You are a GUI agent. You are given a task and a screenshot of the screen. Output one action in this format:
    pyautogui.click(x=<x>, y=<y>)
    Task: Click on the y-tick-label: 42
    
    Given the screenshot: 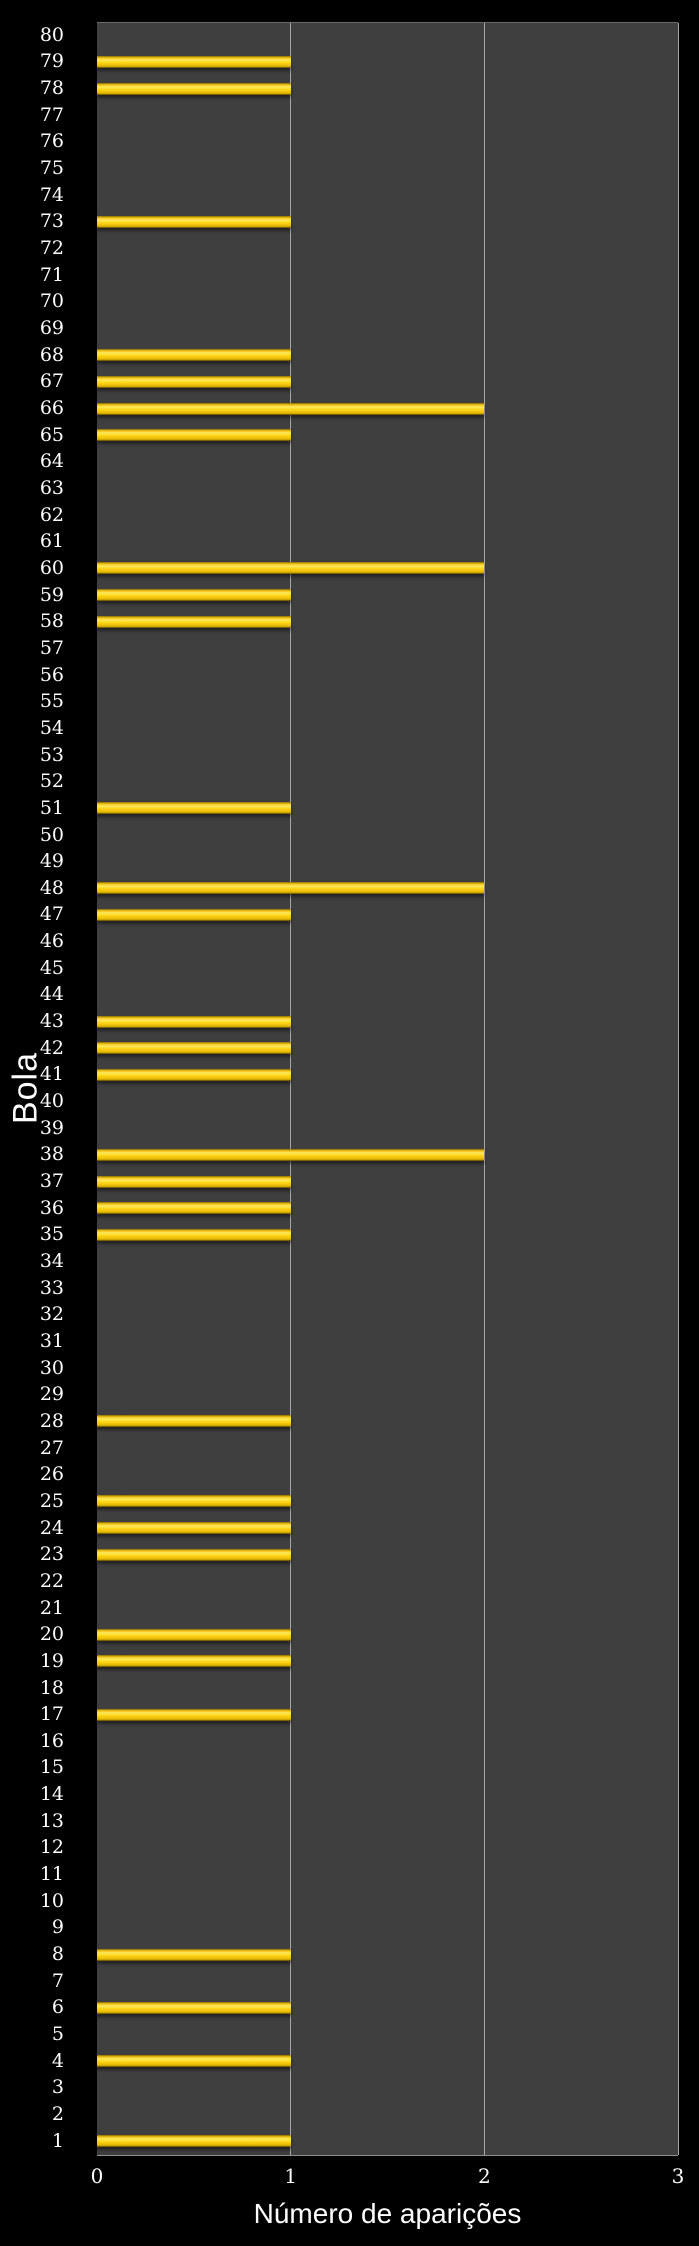 What is the action you would take?
    pyautogui.click(x=51, y=1047)
    